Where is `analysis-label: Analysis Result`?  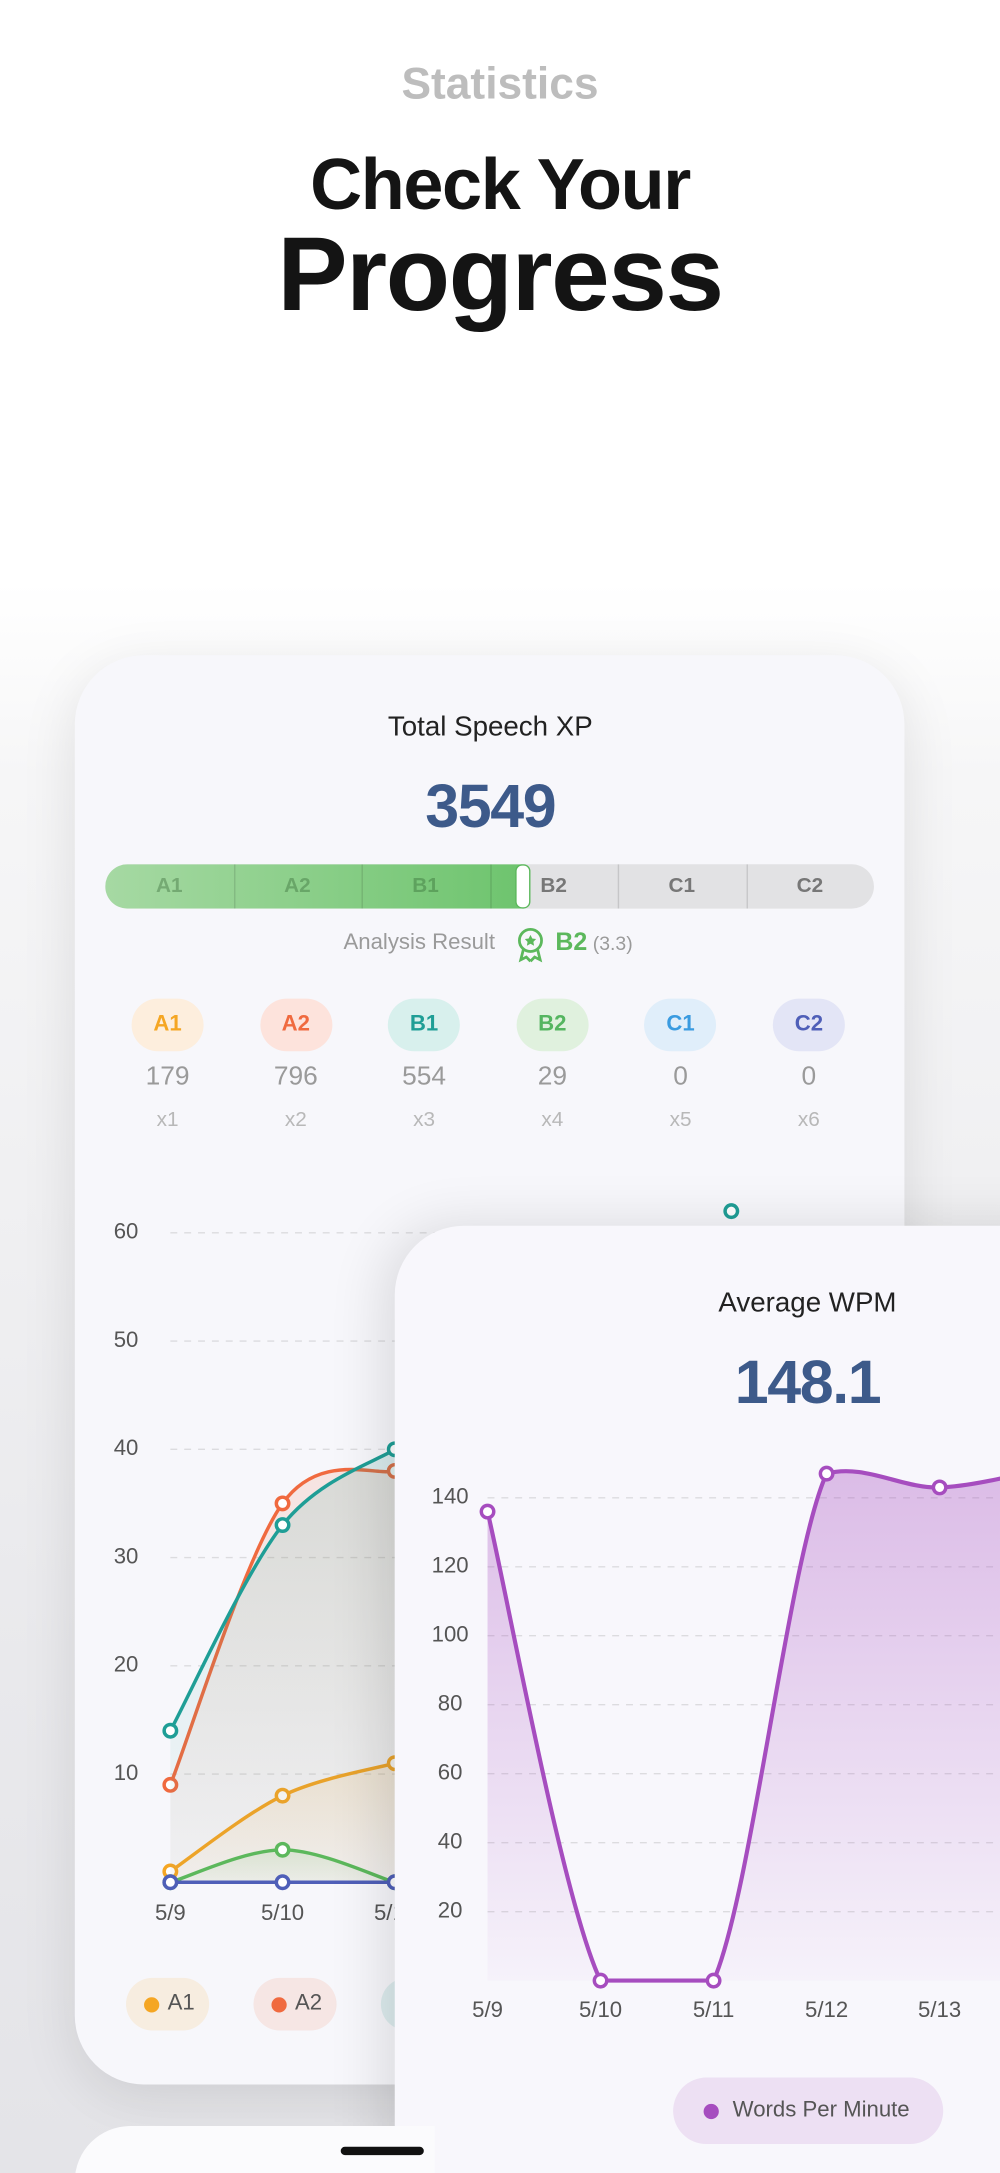 analysis-label: Analysis Result is located at coordinates (419, 942).